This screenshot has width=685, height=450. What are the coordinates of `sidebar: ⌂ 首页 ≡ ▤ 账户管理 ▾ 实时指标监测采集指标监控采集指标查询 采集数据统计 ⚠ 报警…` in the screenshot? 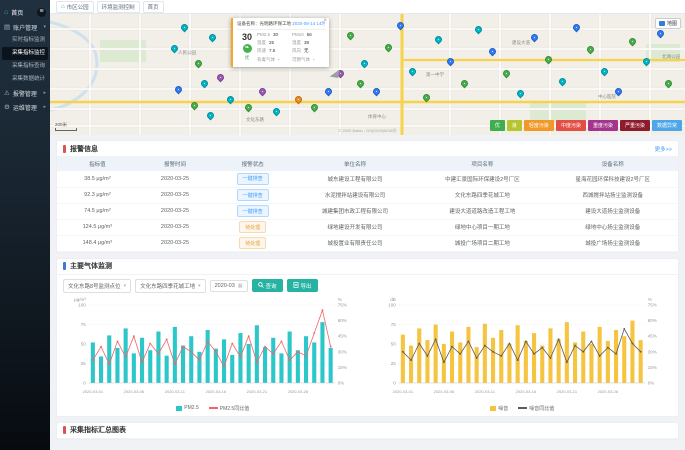 It's located at (25, 225).